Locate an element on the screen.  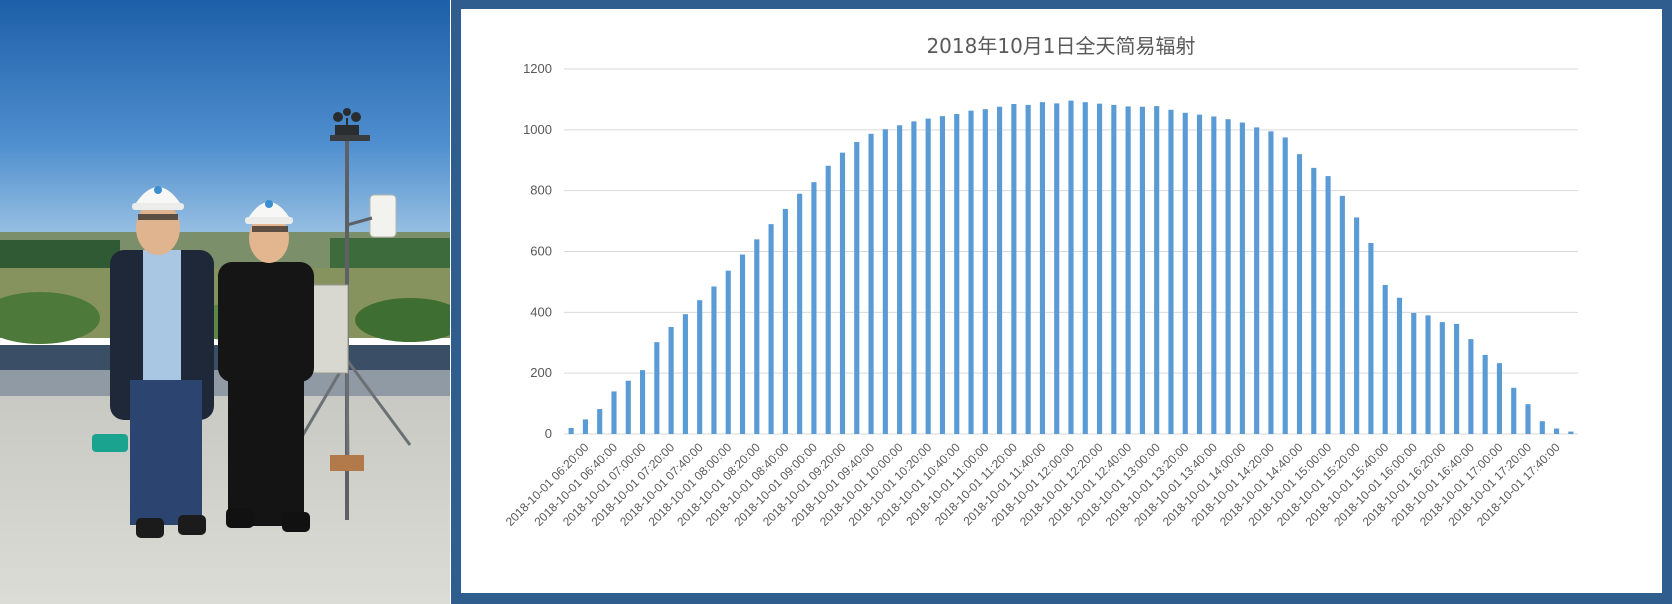
roof-surface is located at coordinates (225, 500).